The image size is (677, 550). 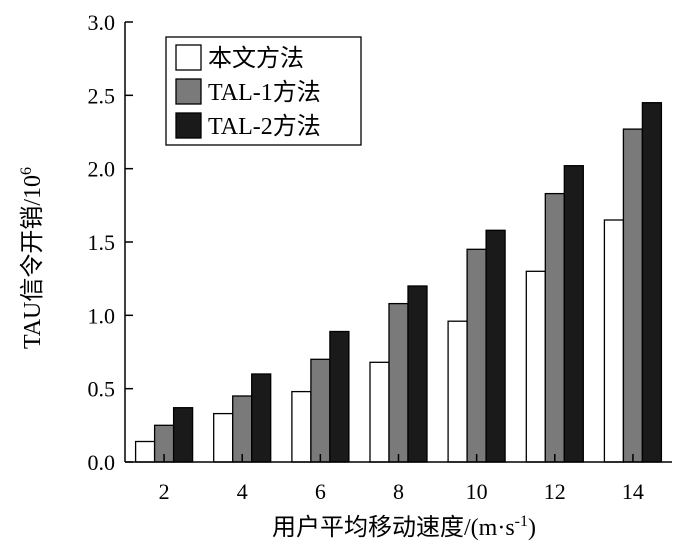 I want to click on y-tick-label: 1.0, so click(x=102, y=315).